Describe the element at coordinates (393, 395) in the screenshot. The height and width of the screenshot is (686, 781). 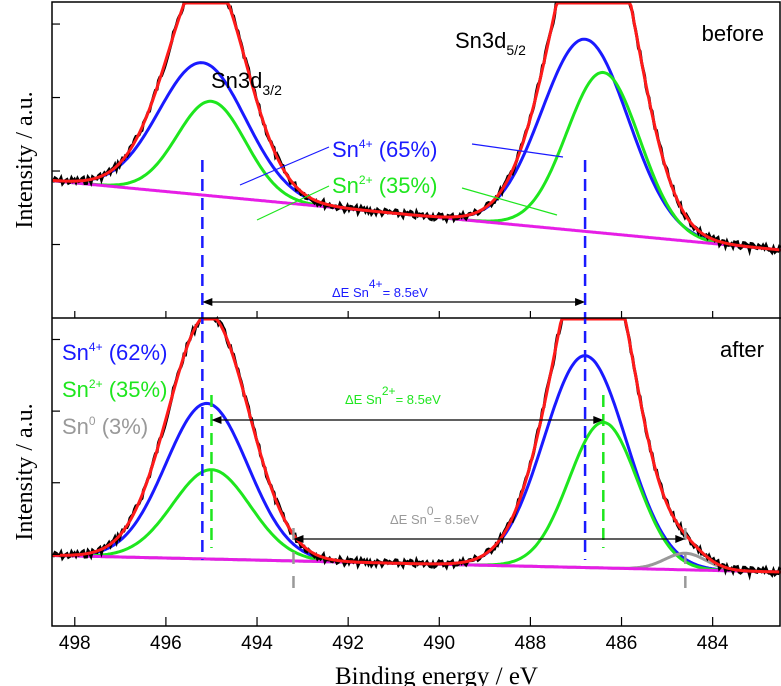
I see `delta-label-sn2: ΔE Sn2+= 8.5eV` at that location.